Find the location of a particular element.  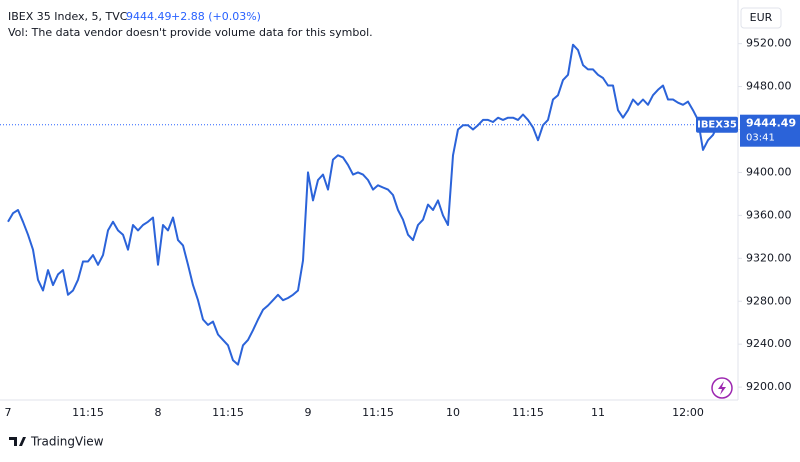

y-tick-label: 9520.00 is located at coordinates (769, 43).